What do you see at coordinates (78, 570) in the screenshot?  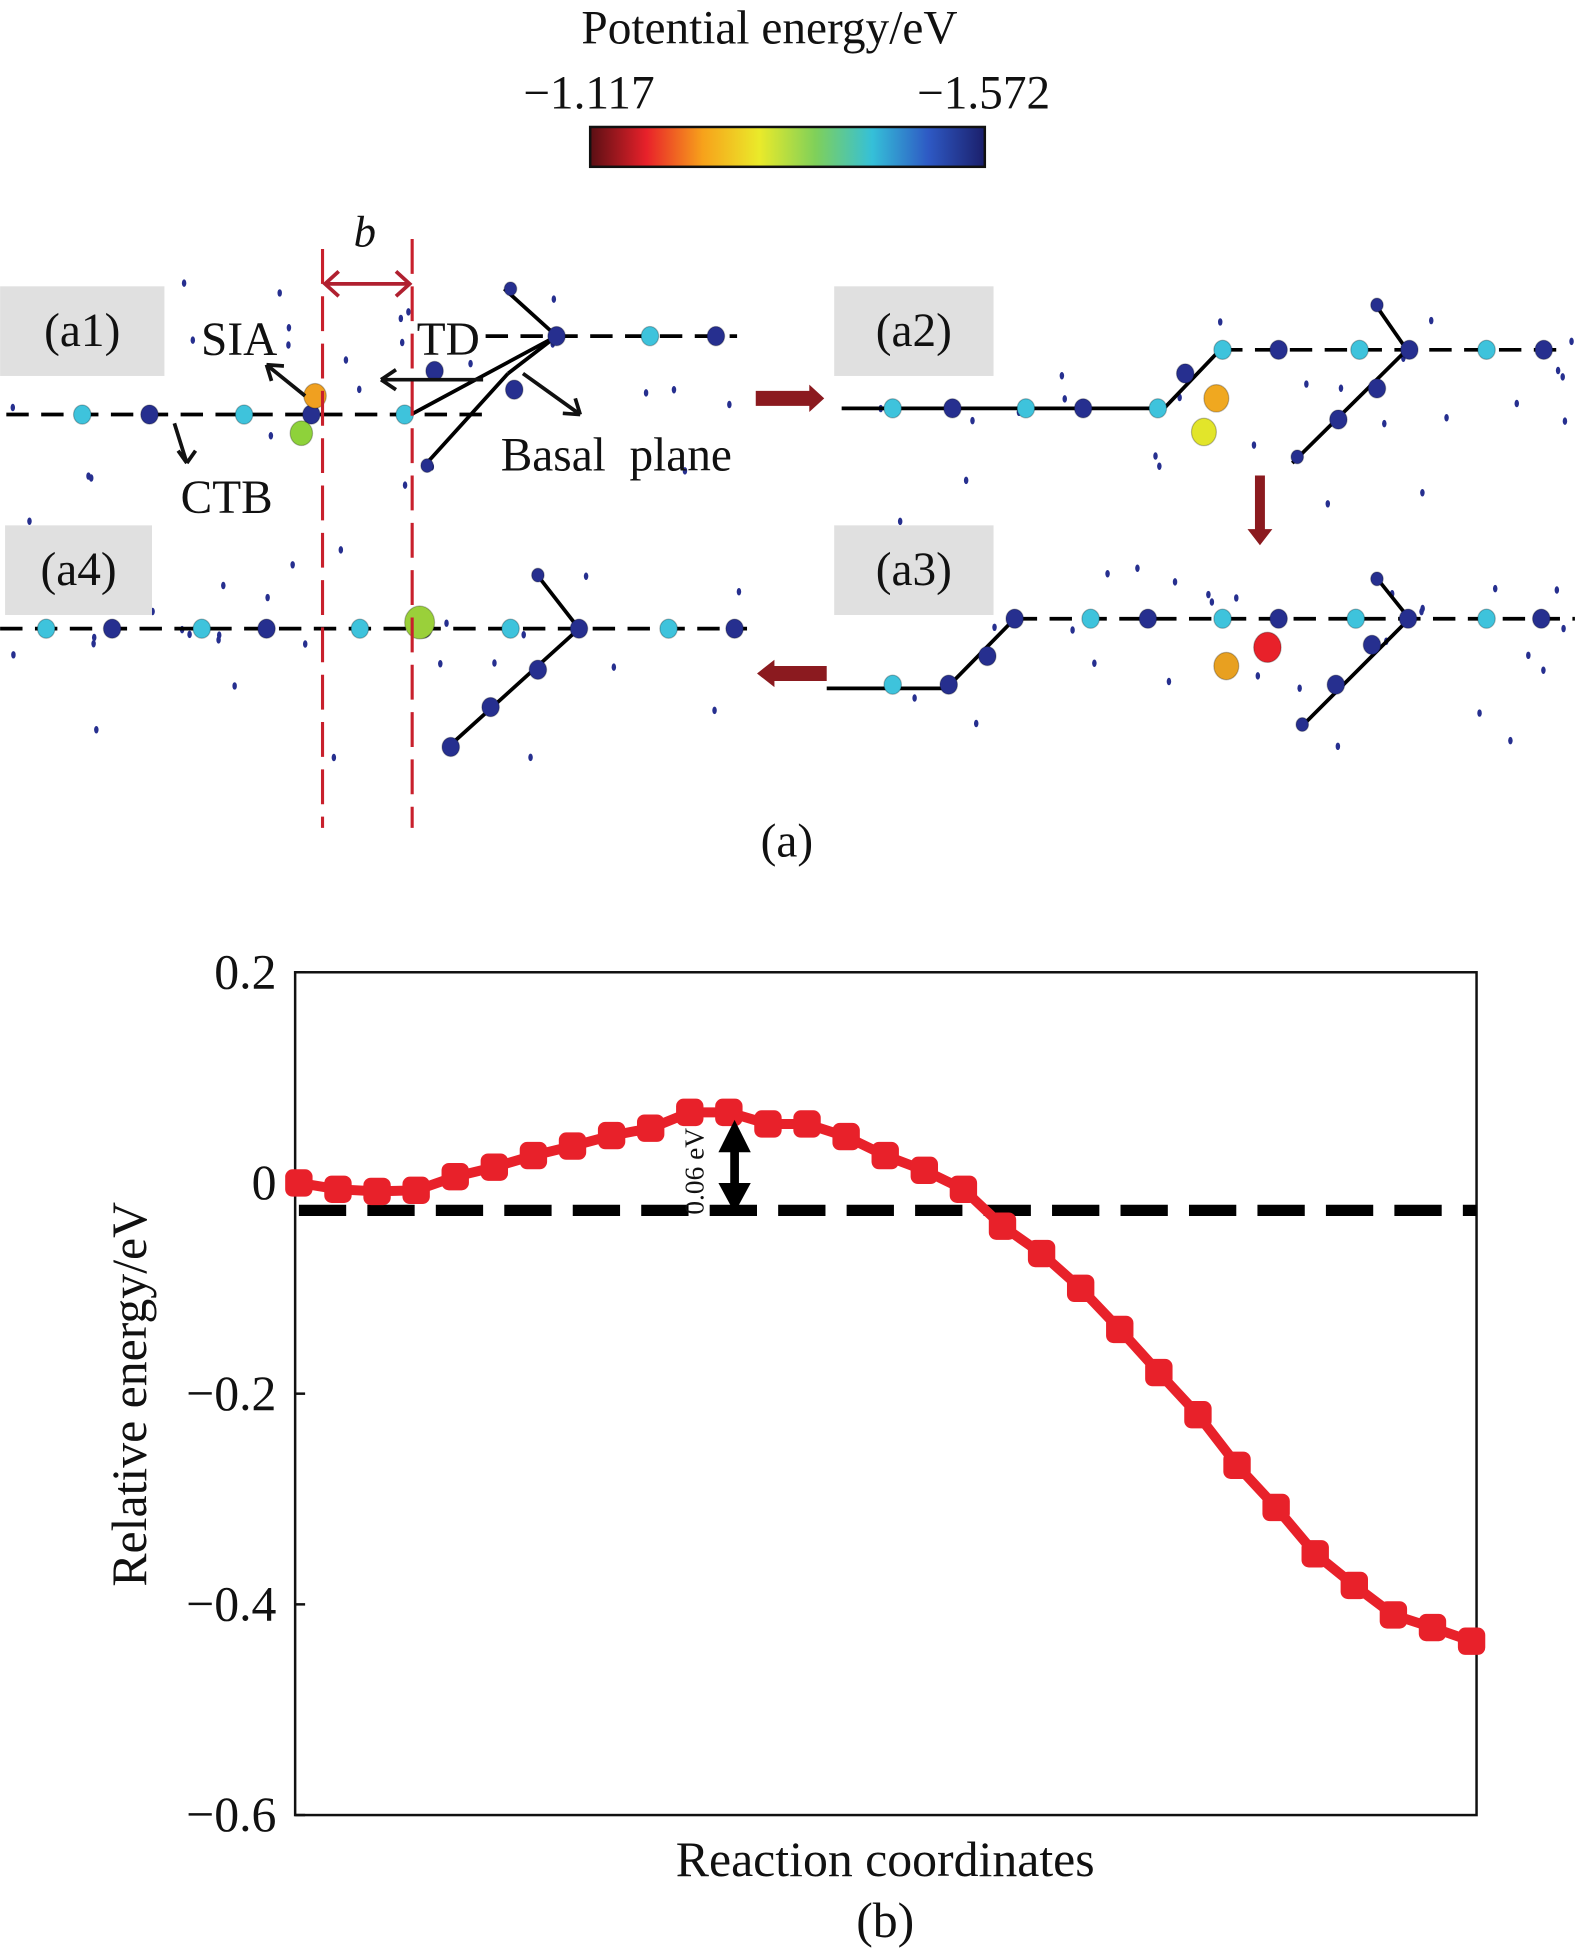 I see `panel-a4-label: (a4)` at bounding box center [78, 570].